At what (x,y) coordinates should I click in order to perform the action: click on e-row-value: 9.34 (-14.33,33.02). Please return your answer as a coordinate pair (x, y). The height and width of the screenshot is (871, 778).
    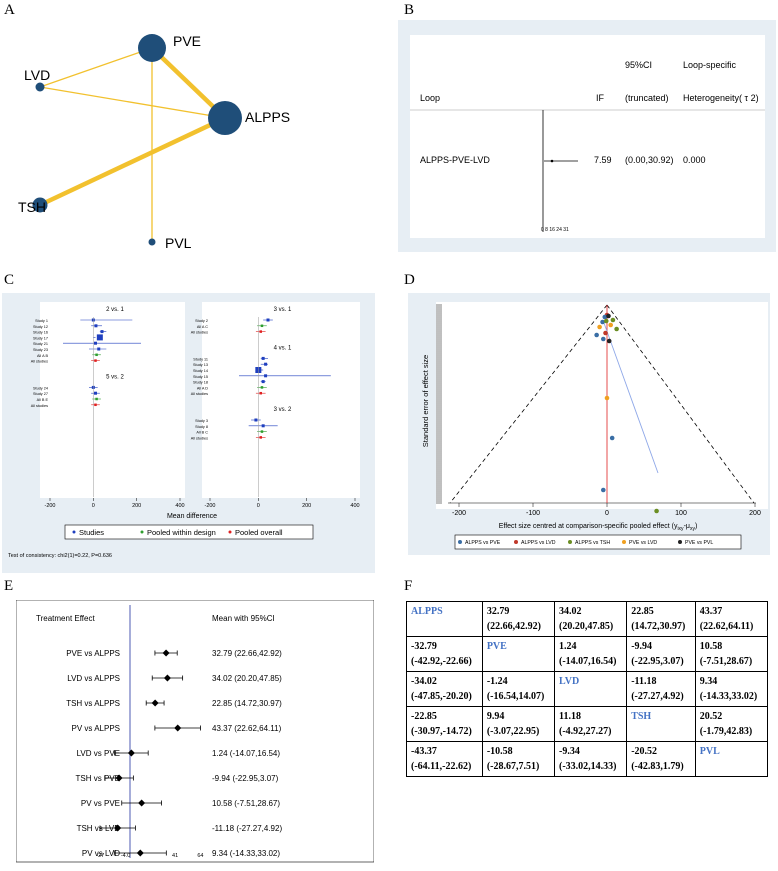
    Looking at the image, I should click on (246, 853).